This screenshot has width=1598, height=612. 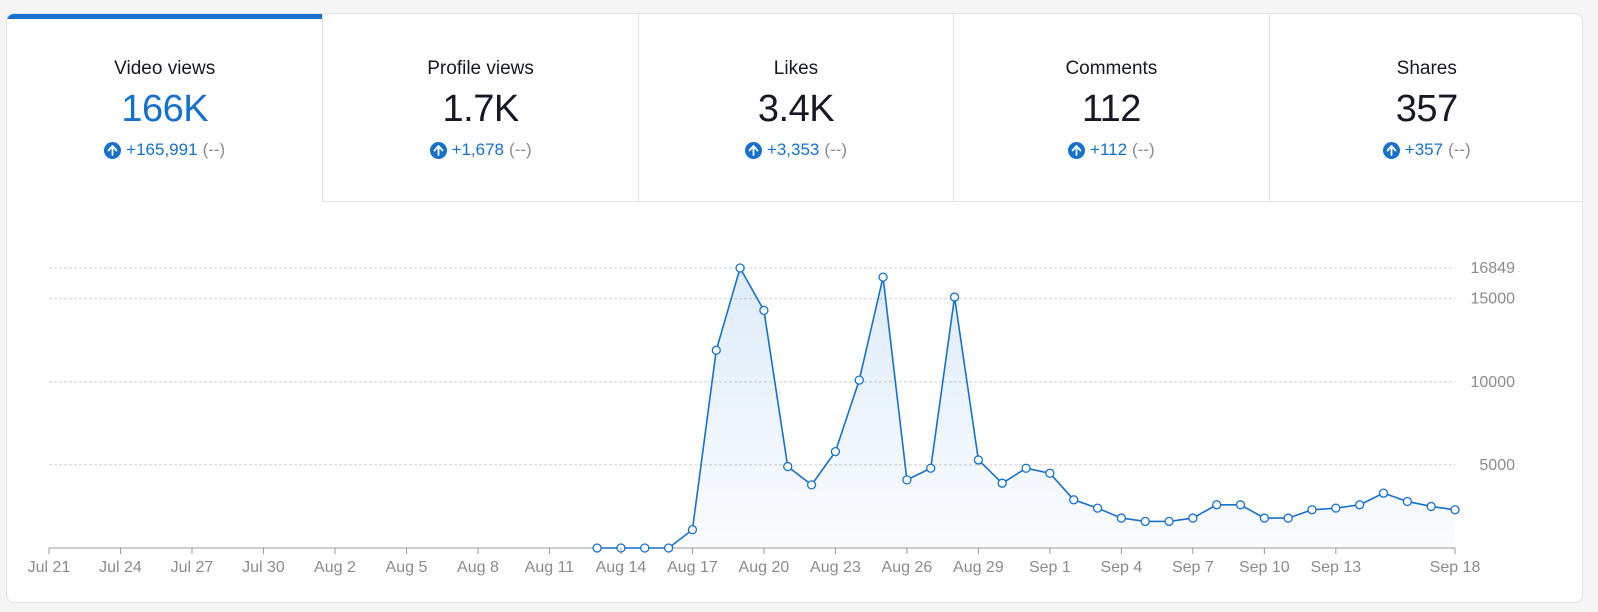 I want to click on tab-likes: Likes 3.4K +3,353 (--), so click(x=795, y=108).